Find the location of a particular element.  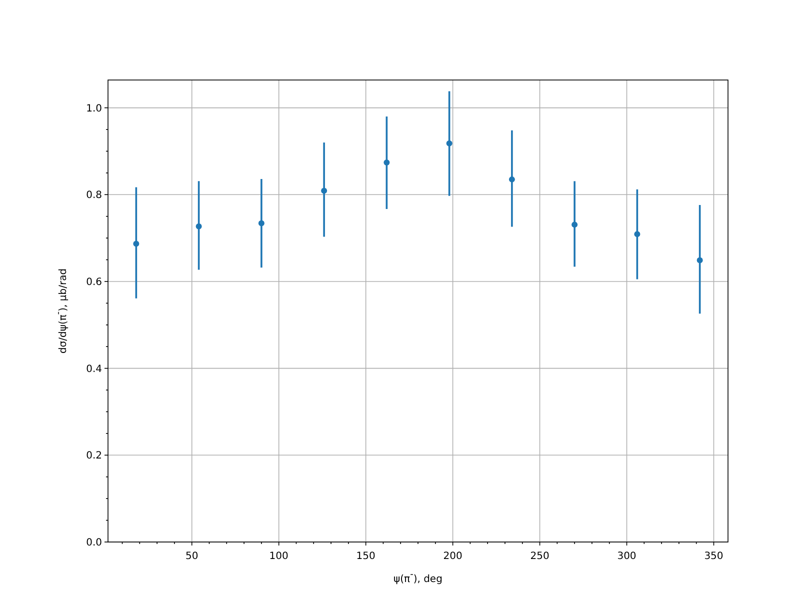

y-tick-label: 0.6 is located at coordinates (94, 282).